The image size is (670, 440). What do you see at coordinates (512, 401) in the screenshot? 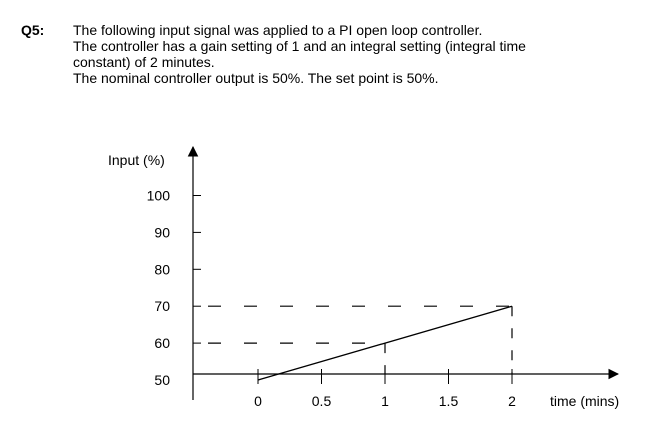
I see `x-tick-label: 2` at bounding box center [512, 401].